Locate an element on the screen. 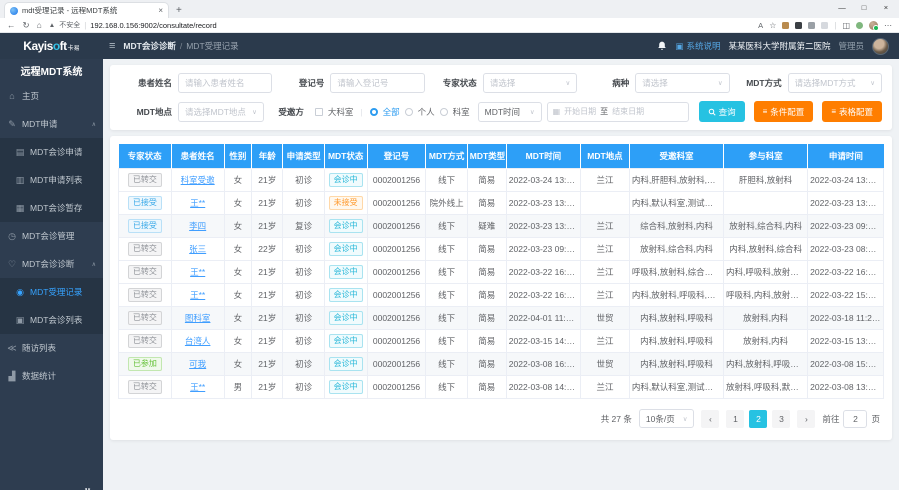  patient-name-link: 李四 is located at coordinates (198, 226).